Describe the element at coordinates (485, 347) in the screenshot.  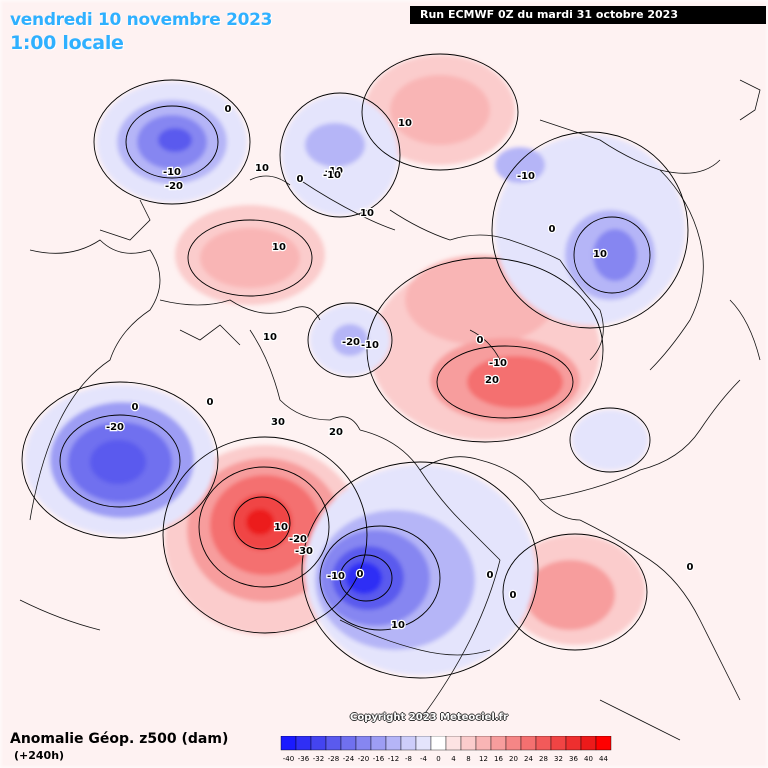
I see `positive-anomaly-pacific` at that location.